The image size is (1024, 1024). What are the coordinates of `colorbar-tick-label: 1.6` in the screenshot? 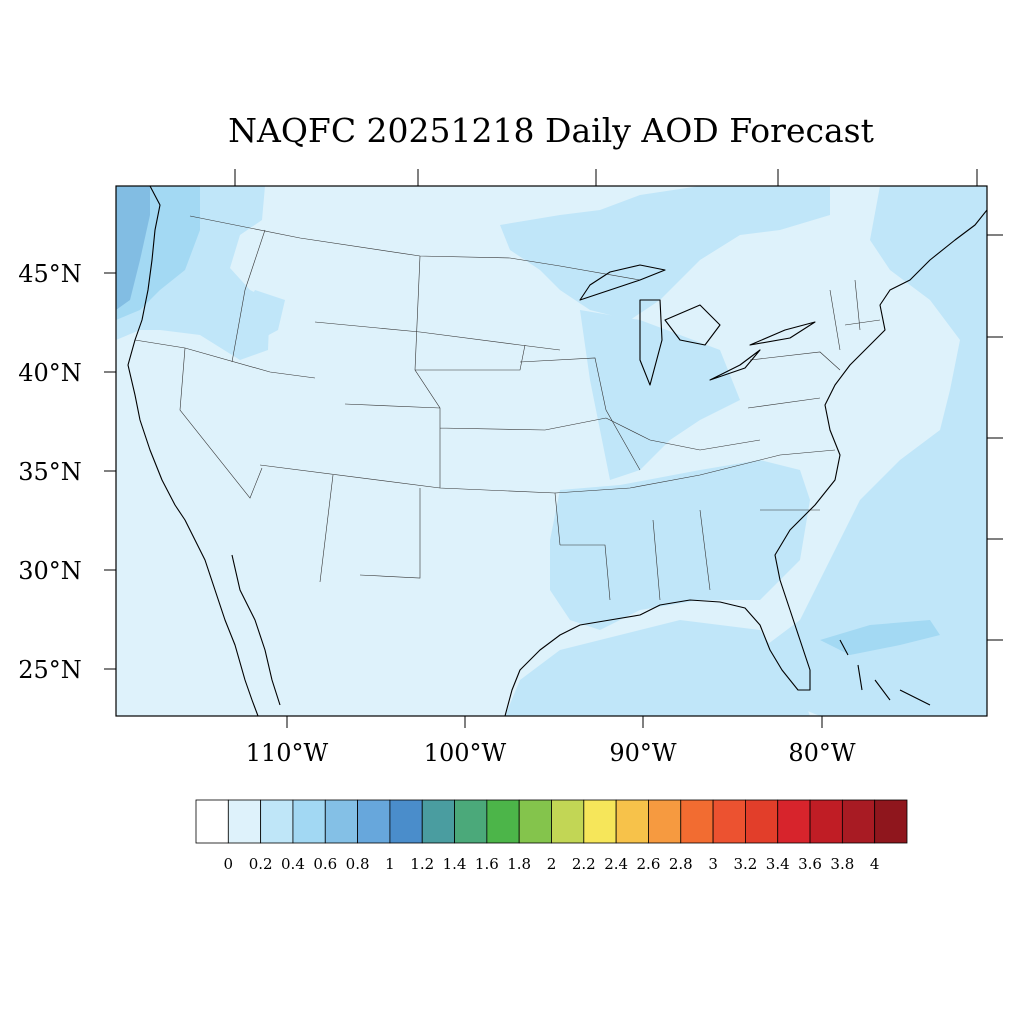 It's located at (487, 864).